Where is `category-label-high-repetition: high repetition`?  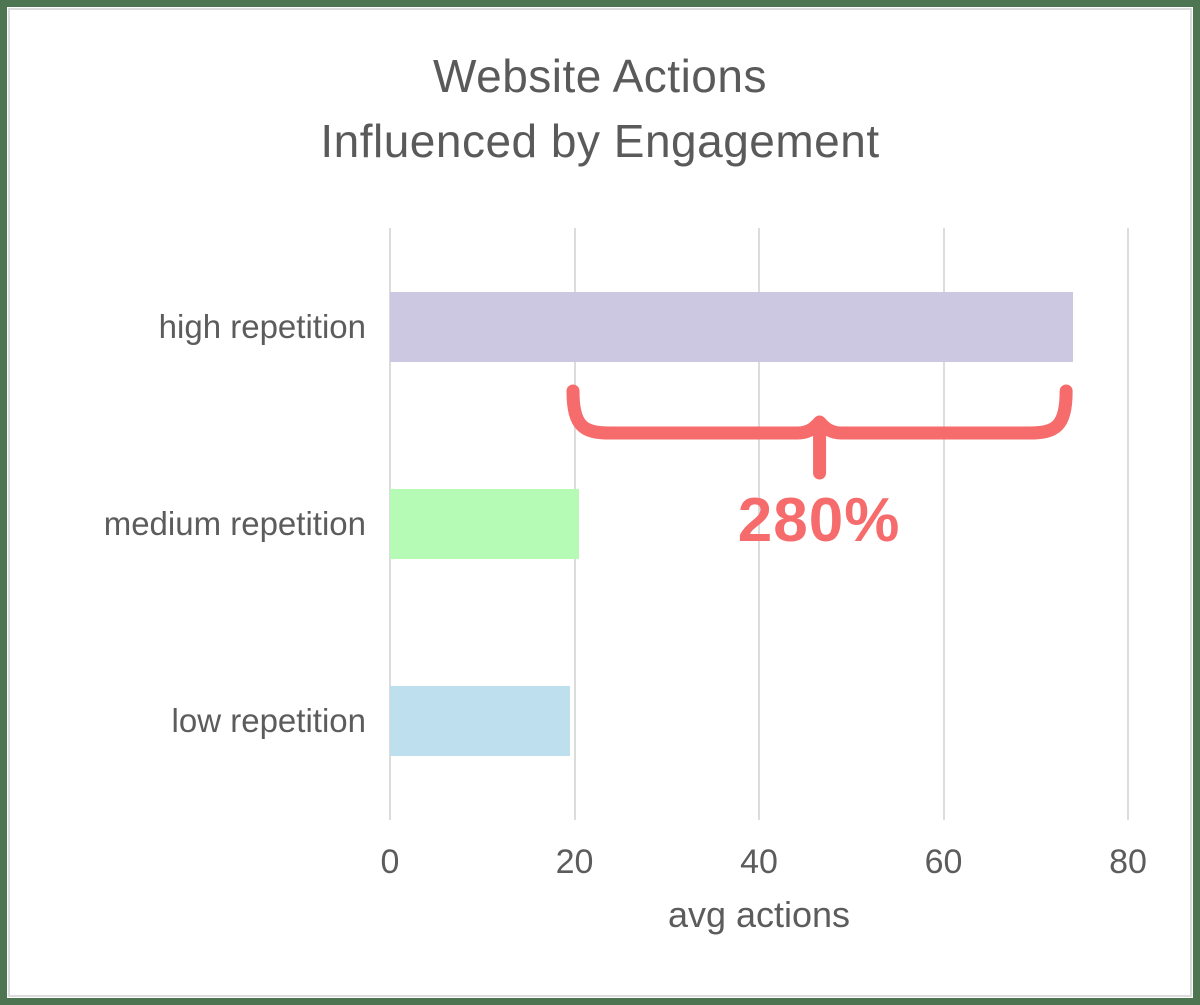 category-label-high-repetition: high repetition is located at coordinates (262, 326).